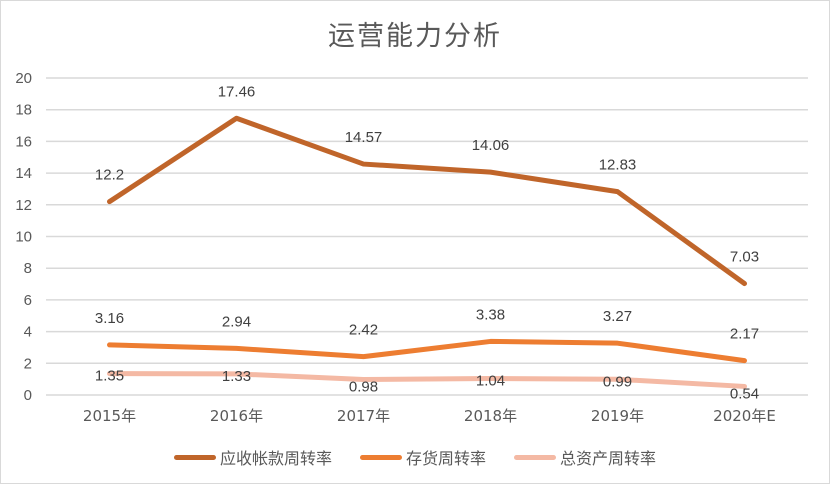 The height and width of the screenshot is (484, 830). What do you see at coordinates (23, 110) in the screenshot?
I see `y-tick-label: 18` at bounding box center [23, 110].